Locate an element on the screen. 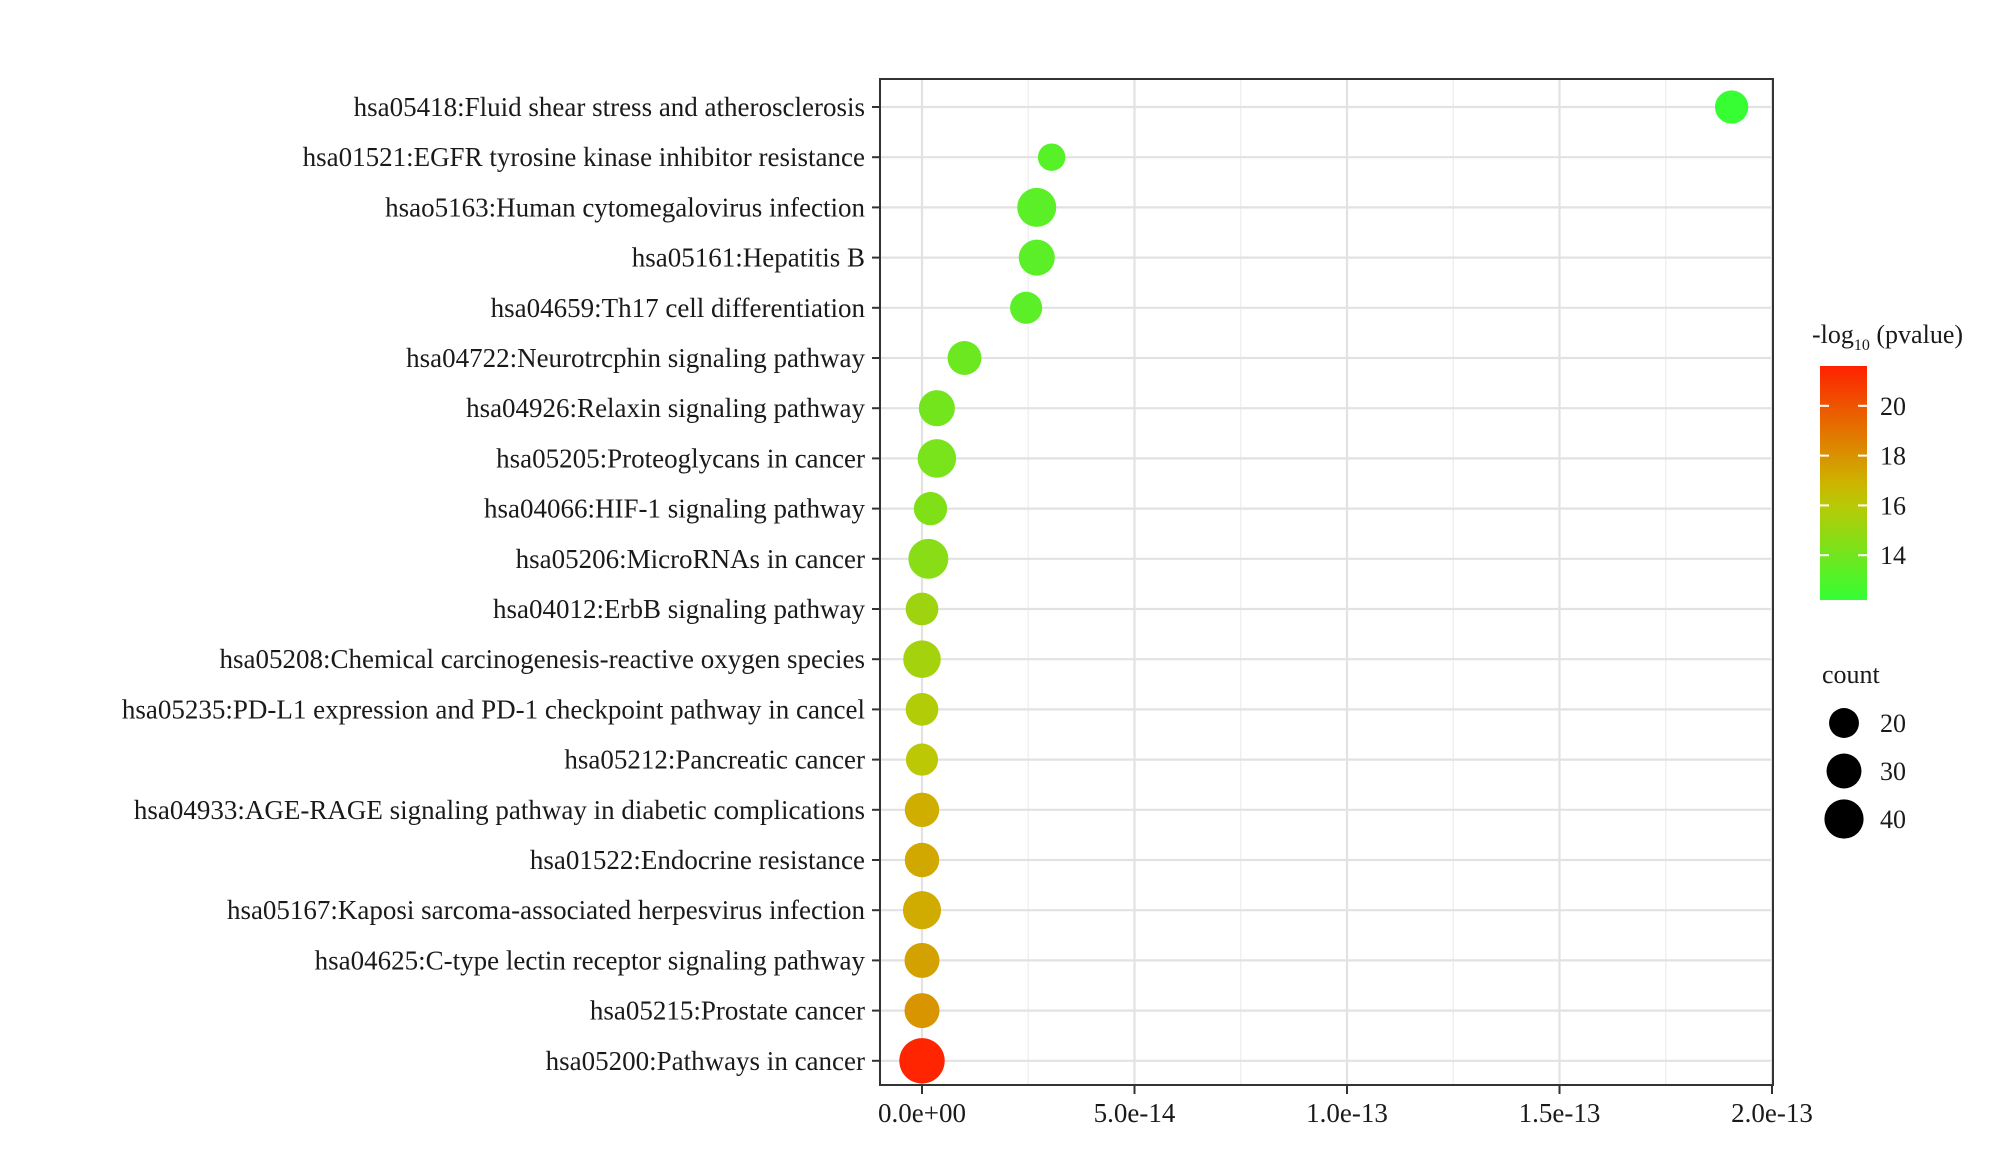  y-tick-label: hsa04926:Relaxin signaling pathway is located at coordinates (665, 408).